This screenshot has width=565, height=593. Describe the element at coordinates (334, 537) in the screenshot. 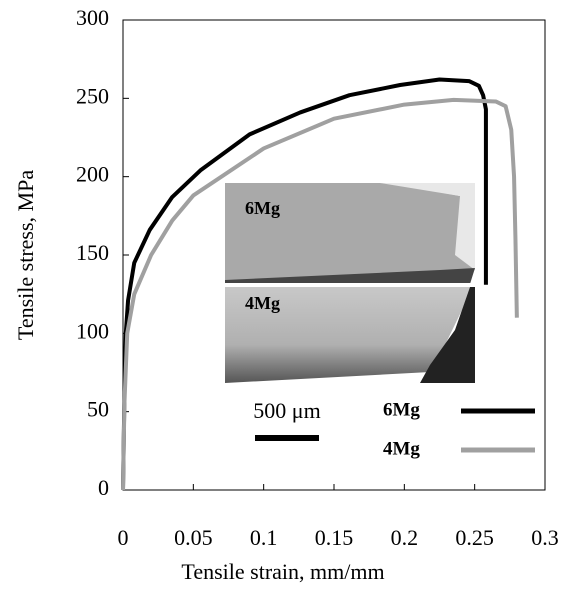

I see `x-tick-label: 0.15` at that location.